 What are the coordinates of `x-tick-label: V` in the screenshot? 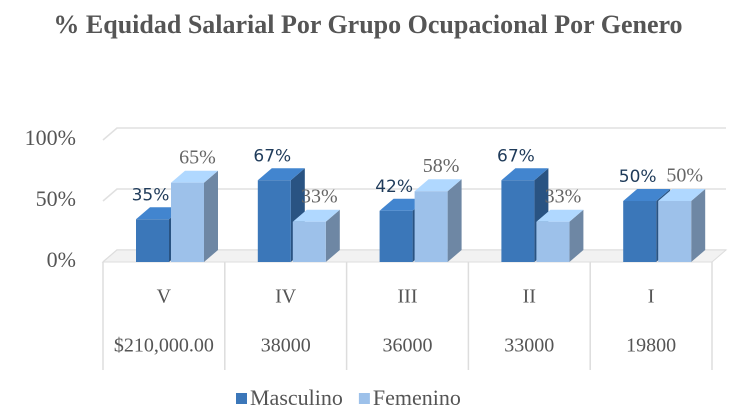 It's located at (164, 297).